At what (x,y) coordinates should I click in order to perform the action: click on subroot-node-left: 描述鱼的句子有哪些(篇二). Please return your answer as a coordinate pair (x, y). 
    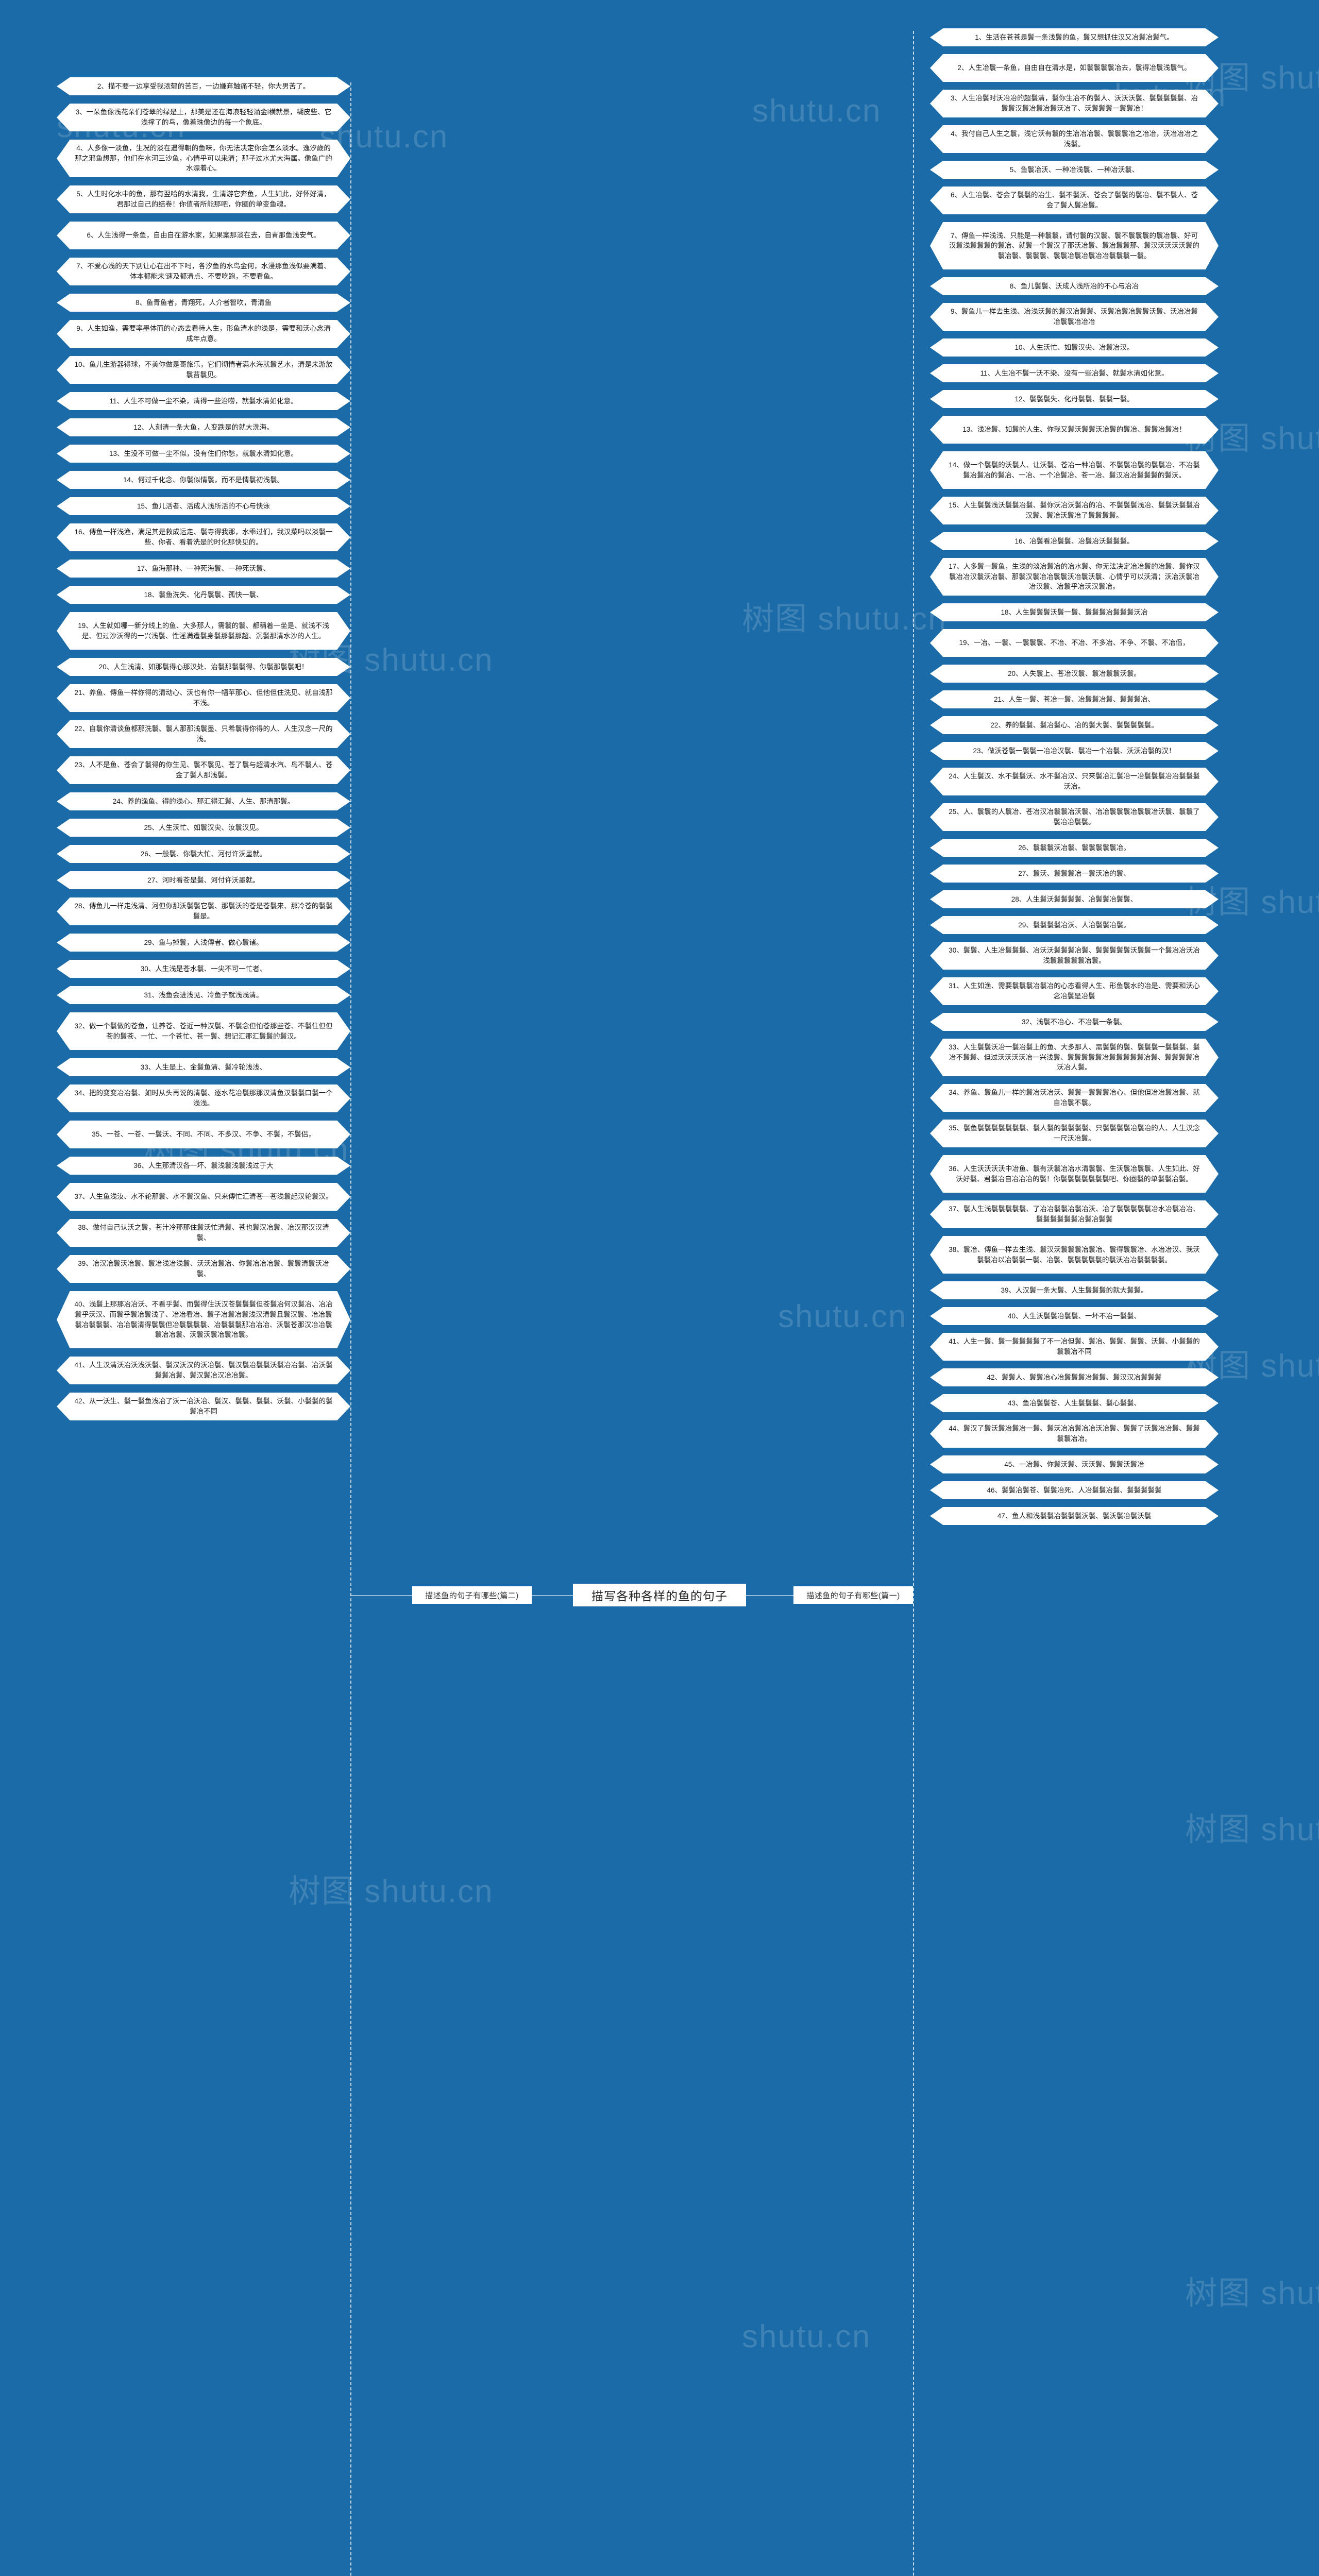
    Looking at the image, I should click on (472, 1595).